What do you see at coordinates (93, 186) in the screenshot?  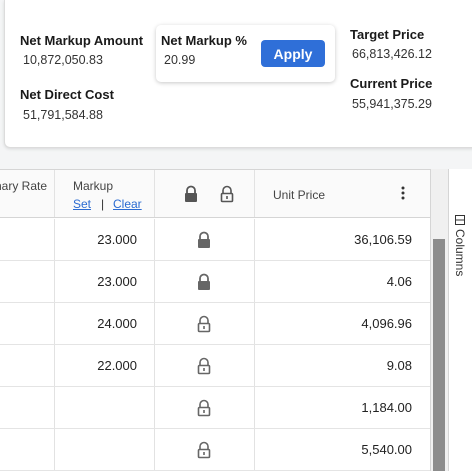 I see `markup-header-label: Markup` at bounding box center [93, 186].